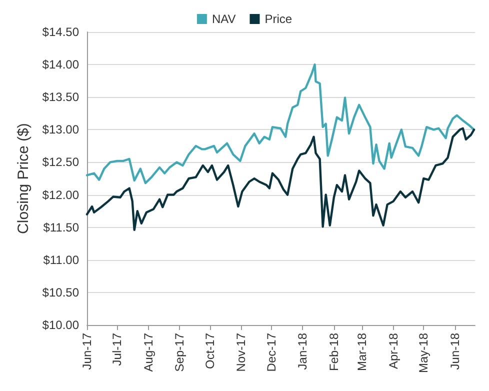 This screenshot has height=391, width=489. Describe the element at coordinates (303, 351) in the screenshot. I see `x-tick-label: Jan-18` at that location.